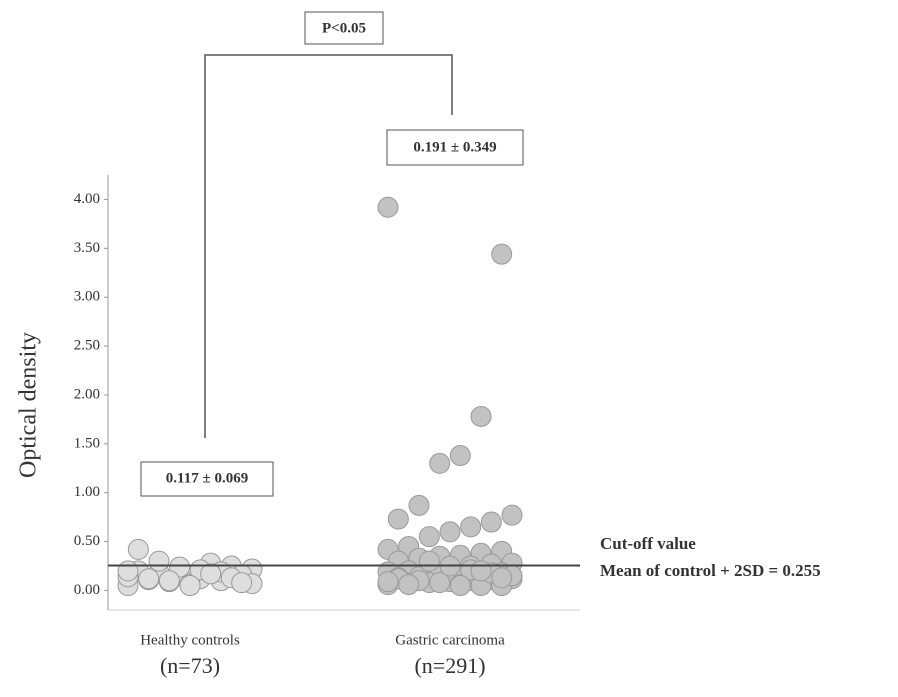 The image size is (898, 697). I want to click on y-tick-label: 3.00, so click(87, 297).